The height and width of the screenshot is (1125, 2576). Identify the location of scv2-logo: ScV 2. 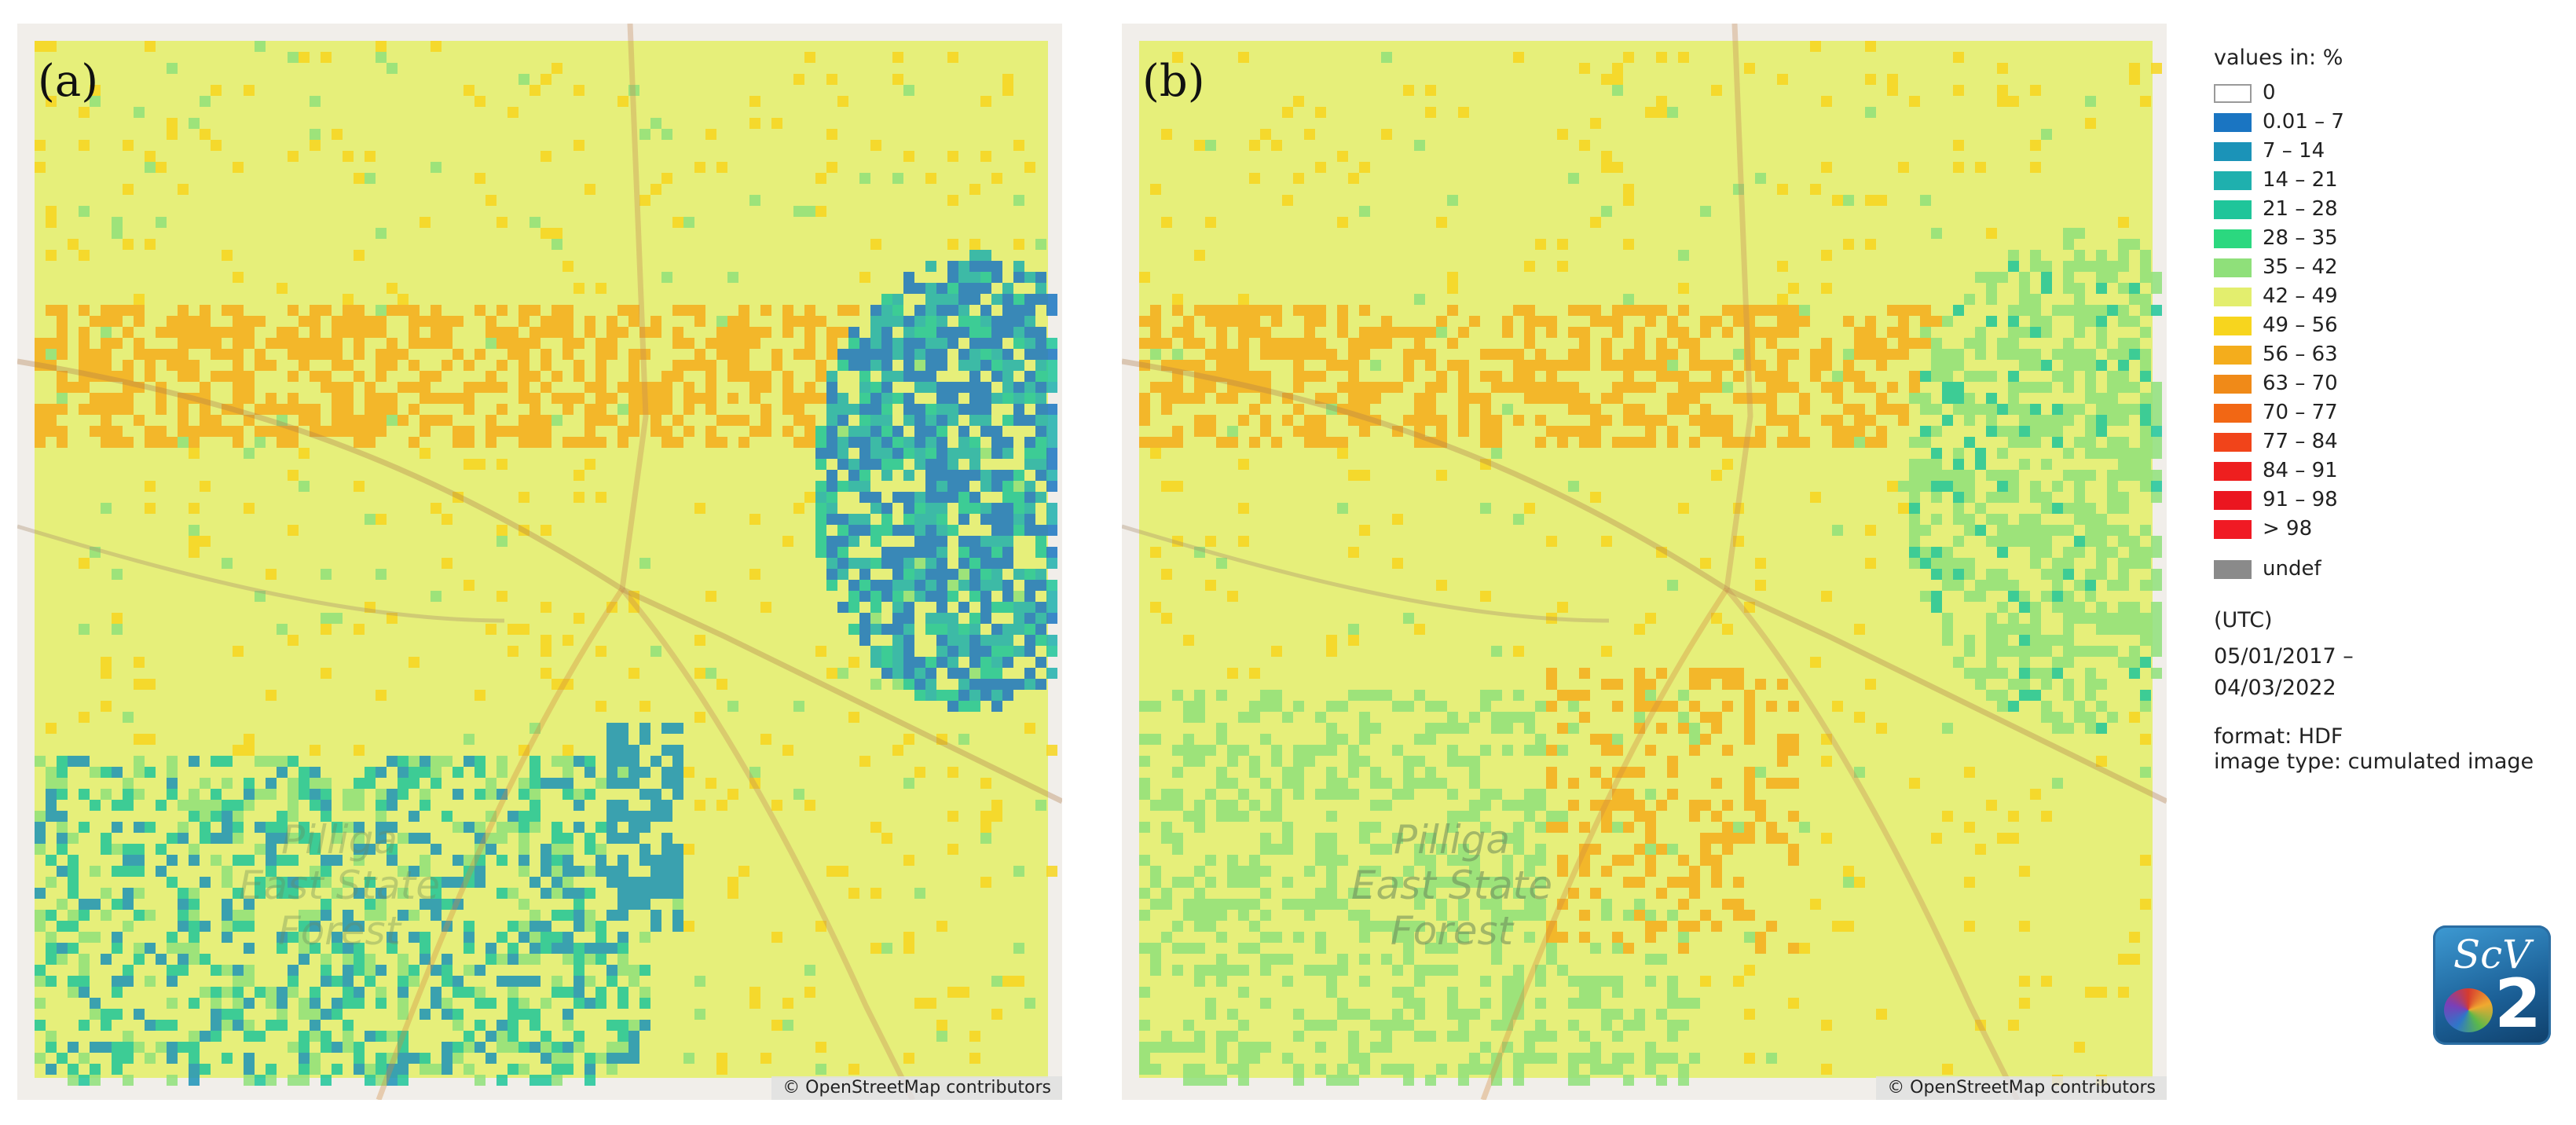
(2492, 985).